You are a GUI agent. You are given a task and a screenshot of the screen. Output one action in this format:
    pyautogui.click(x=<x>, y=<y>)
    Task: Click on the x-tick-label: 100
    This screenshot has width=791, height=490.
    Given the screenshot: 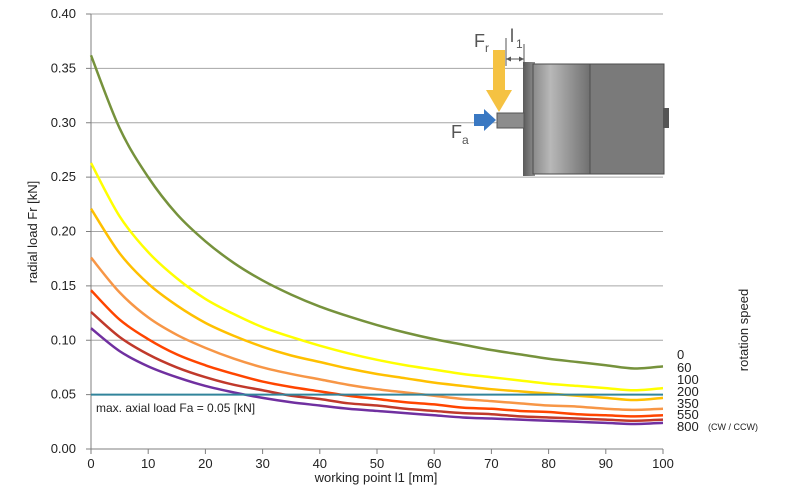 What is the action you would take?
    pyautogui.click(x=663, y=463)
    